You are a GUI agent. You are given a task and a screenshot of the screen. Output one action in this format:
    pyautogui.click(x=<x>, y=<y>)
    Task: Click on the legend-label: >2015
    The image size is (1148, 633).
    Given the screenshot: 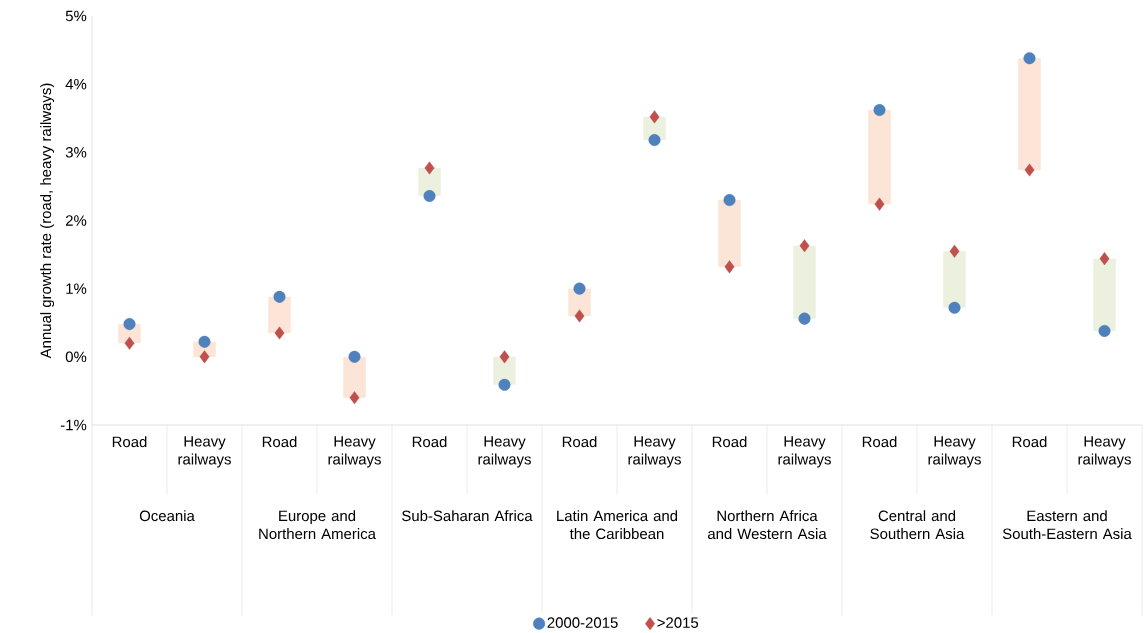 What is the action you would take?
    pyautogui.click(x=678, y=622)
    